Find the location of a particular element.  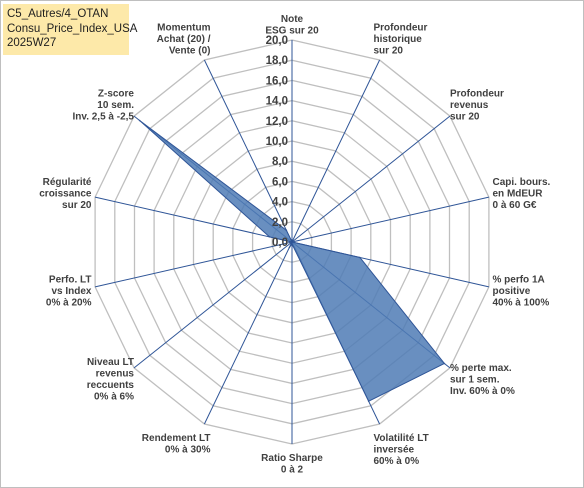

axis-label: Rendement LT 0% à 30% is located at coordinates (176, 444).